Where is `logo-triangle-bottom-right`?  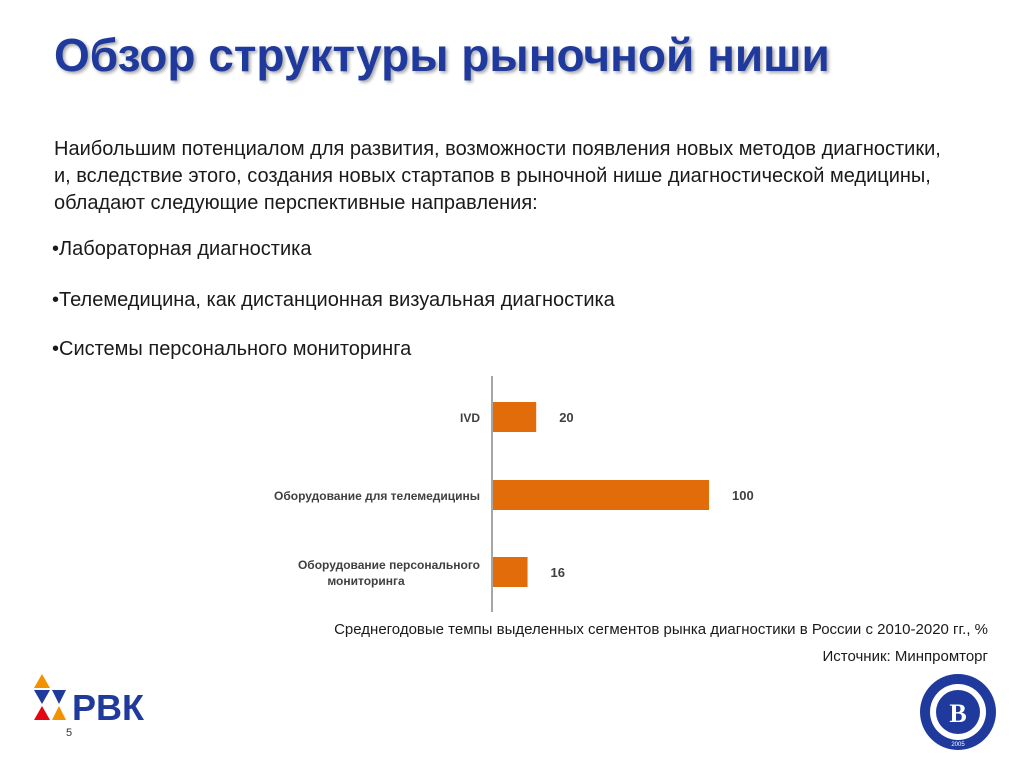 logo-triangle-bottom-right is located at coordinates (59, 713).